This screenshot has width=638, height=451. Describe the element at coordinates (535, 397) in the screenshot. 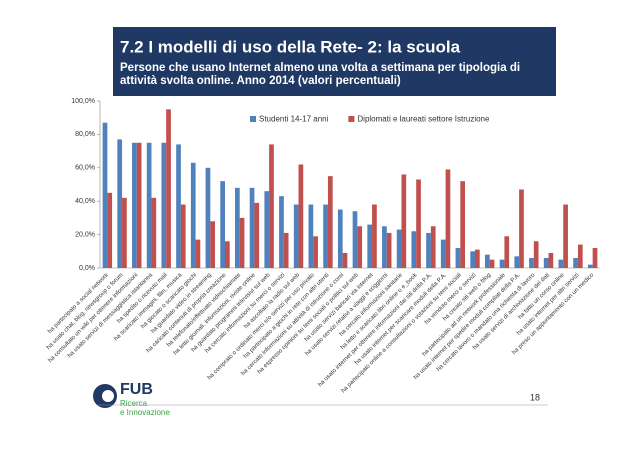

I see `page-number: 18` at that location.